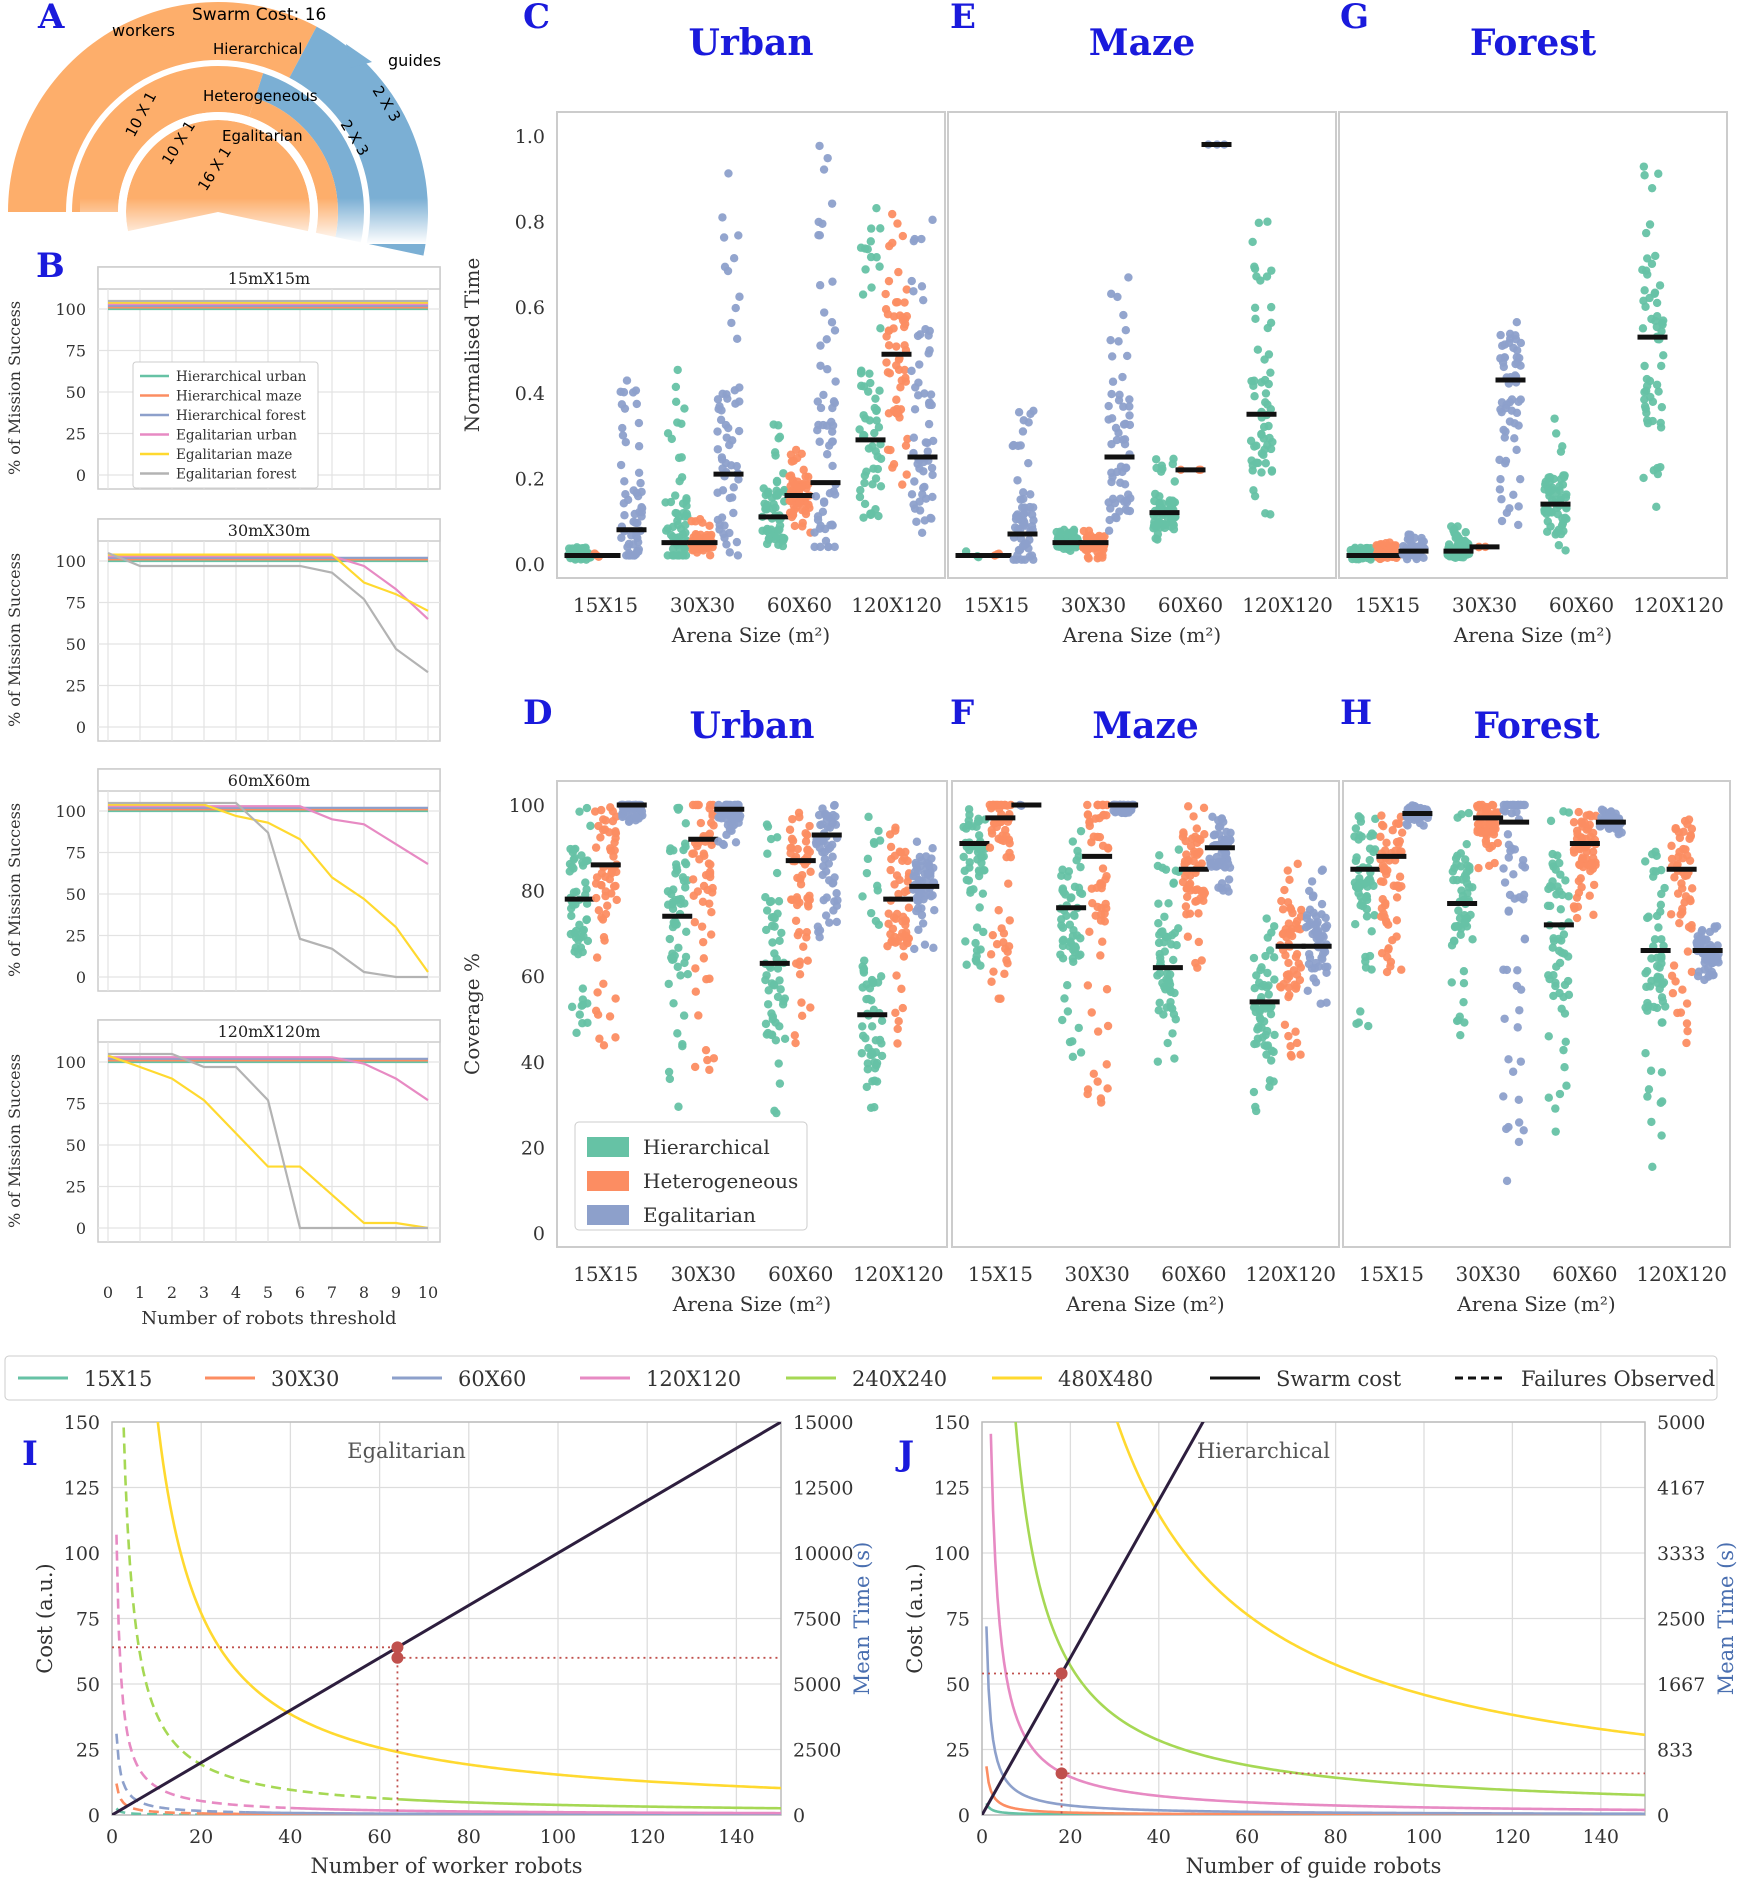 Image resolution: width=1743 pixels, height=1886 pixels. I want to click on series-line, so click(268, 587).